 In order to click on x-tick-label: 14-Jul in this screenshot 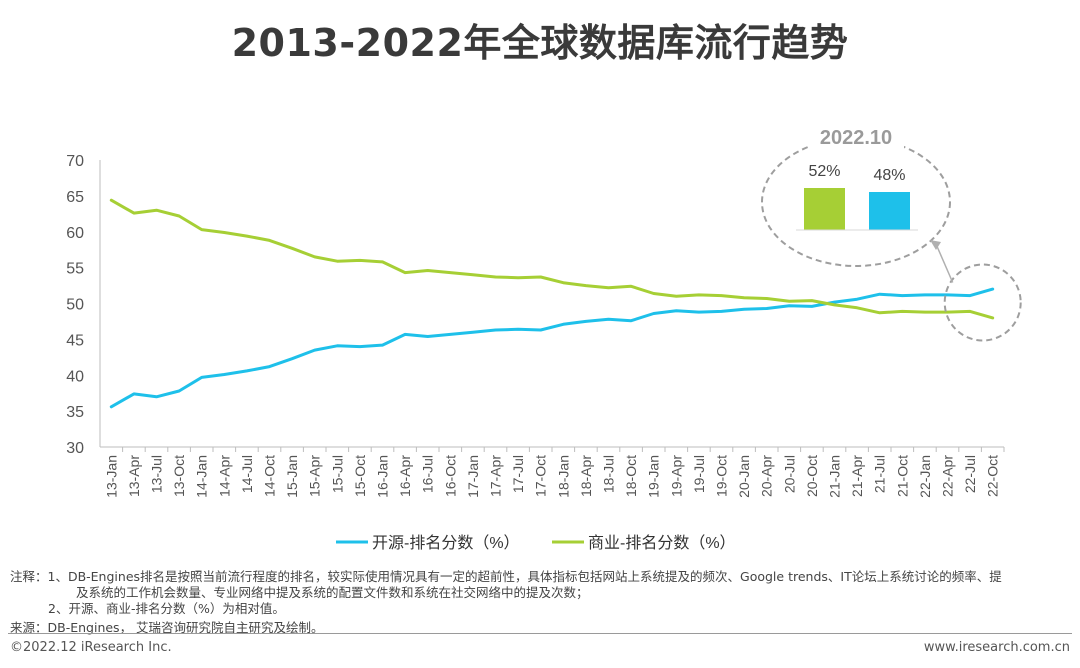, I will do `click(247, 474)`.